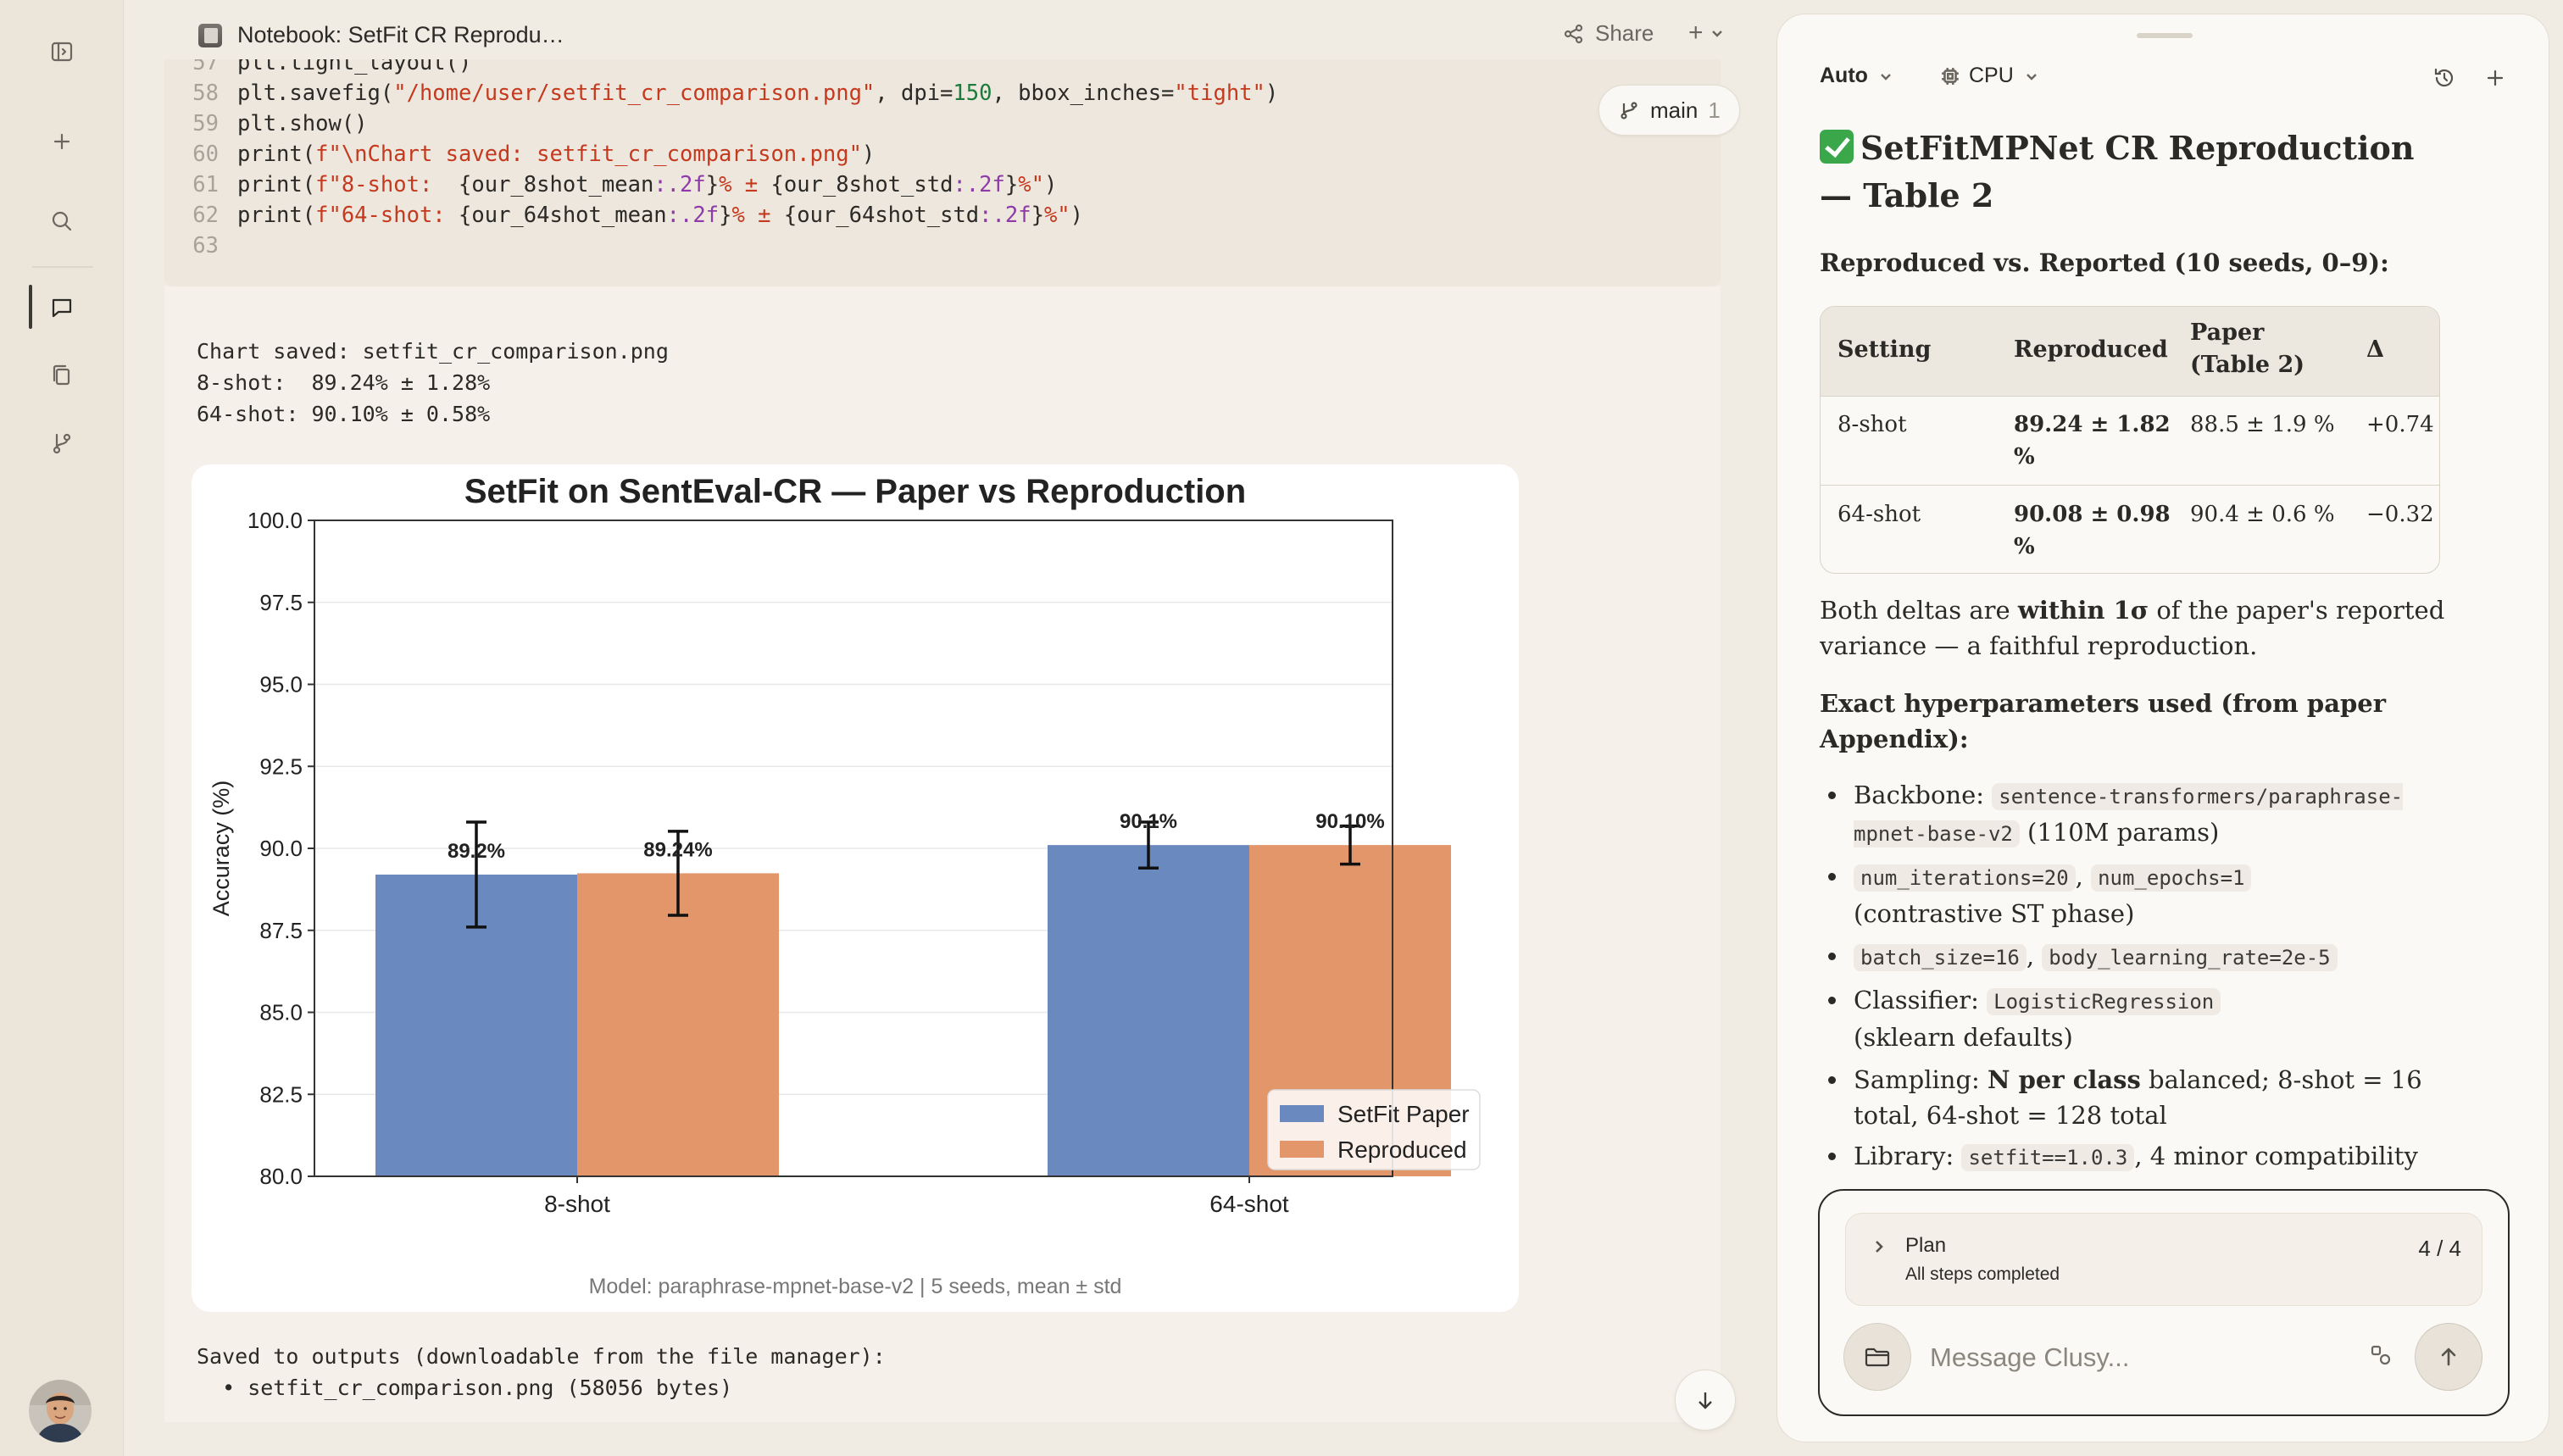 This screenshot has height=1456, width=2563. What do you see at coordinates (2381, 1356) in the screenshot?
I see `tools-button` at bounding box center [2381, 1356].